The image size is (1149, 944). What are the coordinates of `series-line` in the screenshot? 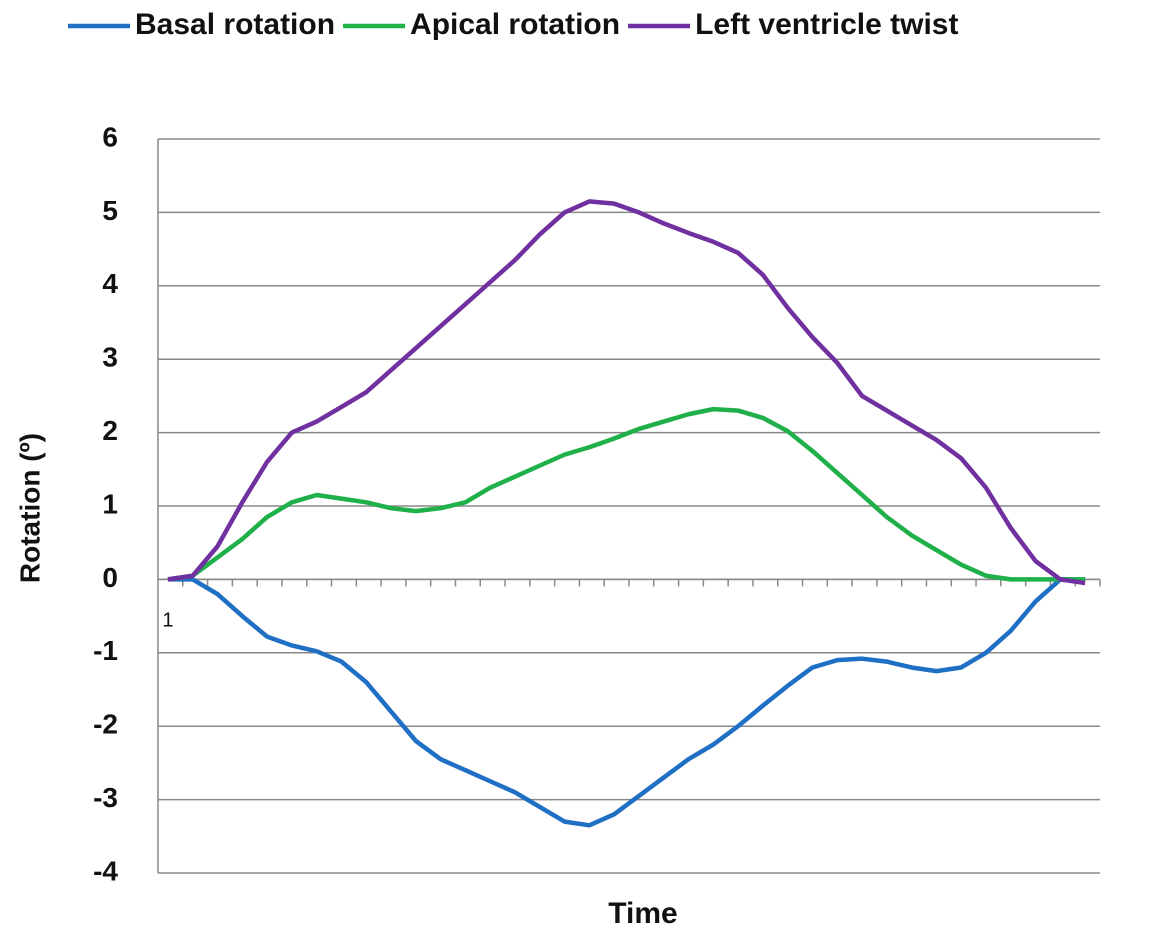 It's located at (626, 494).